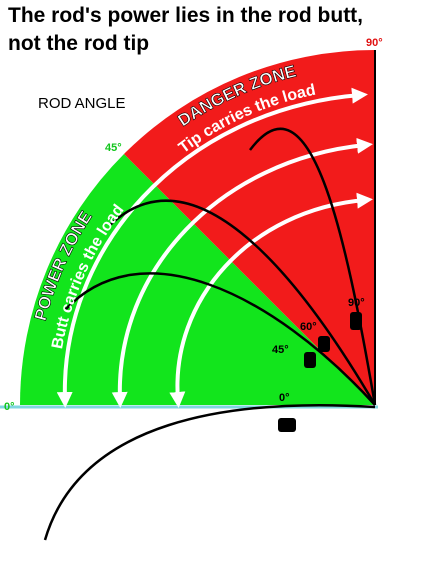 The height and width of the screenshot is (568, 435). I want to click on title-line: not the rod tip, so click(78, 43).